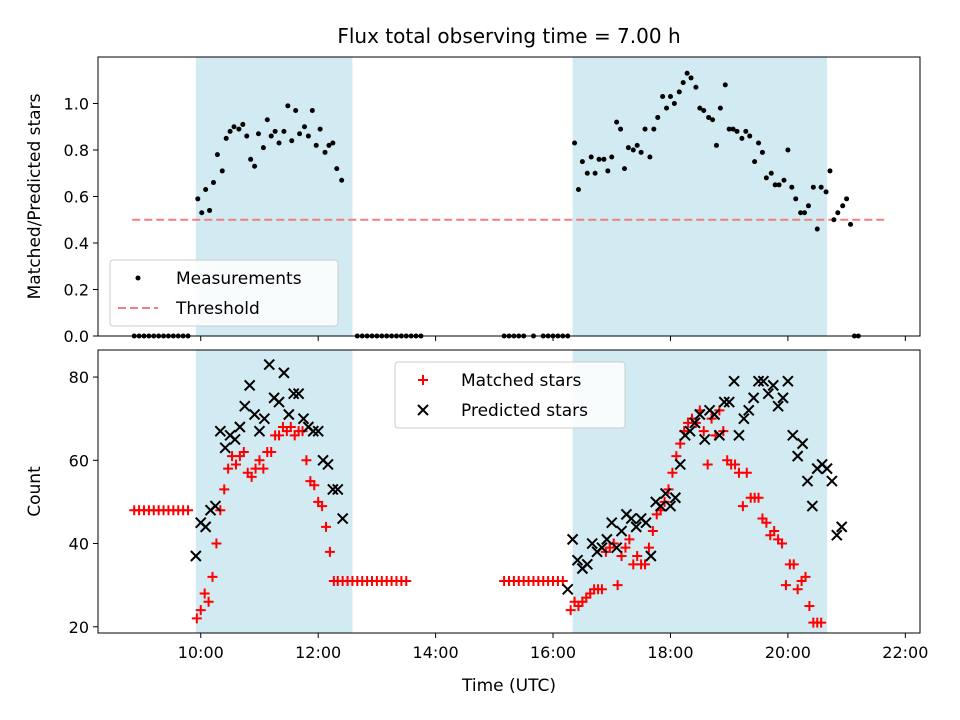  What do you see at coordinates (524, 411) in the screenshot?
I see `legend-label: Predicted stars` at bounding box center [524, 411].